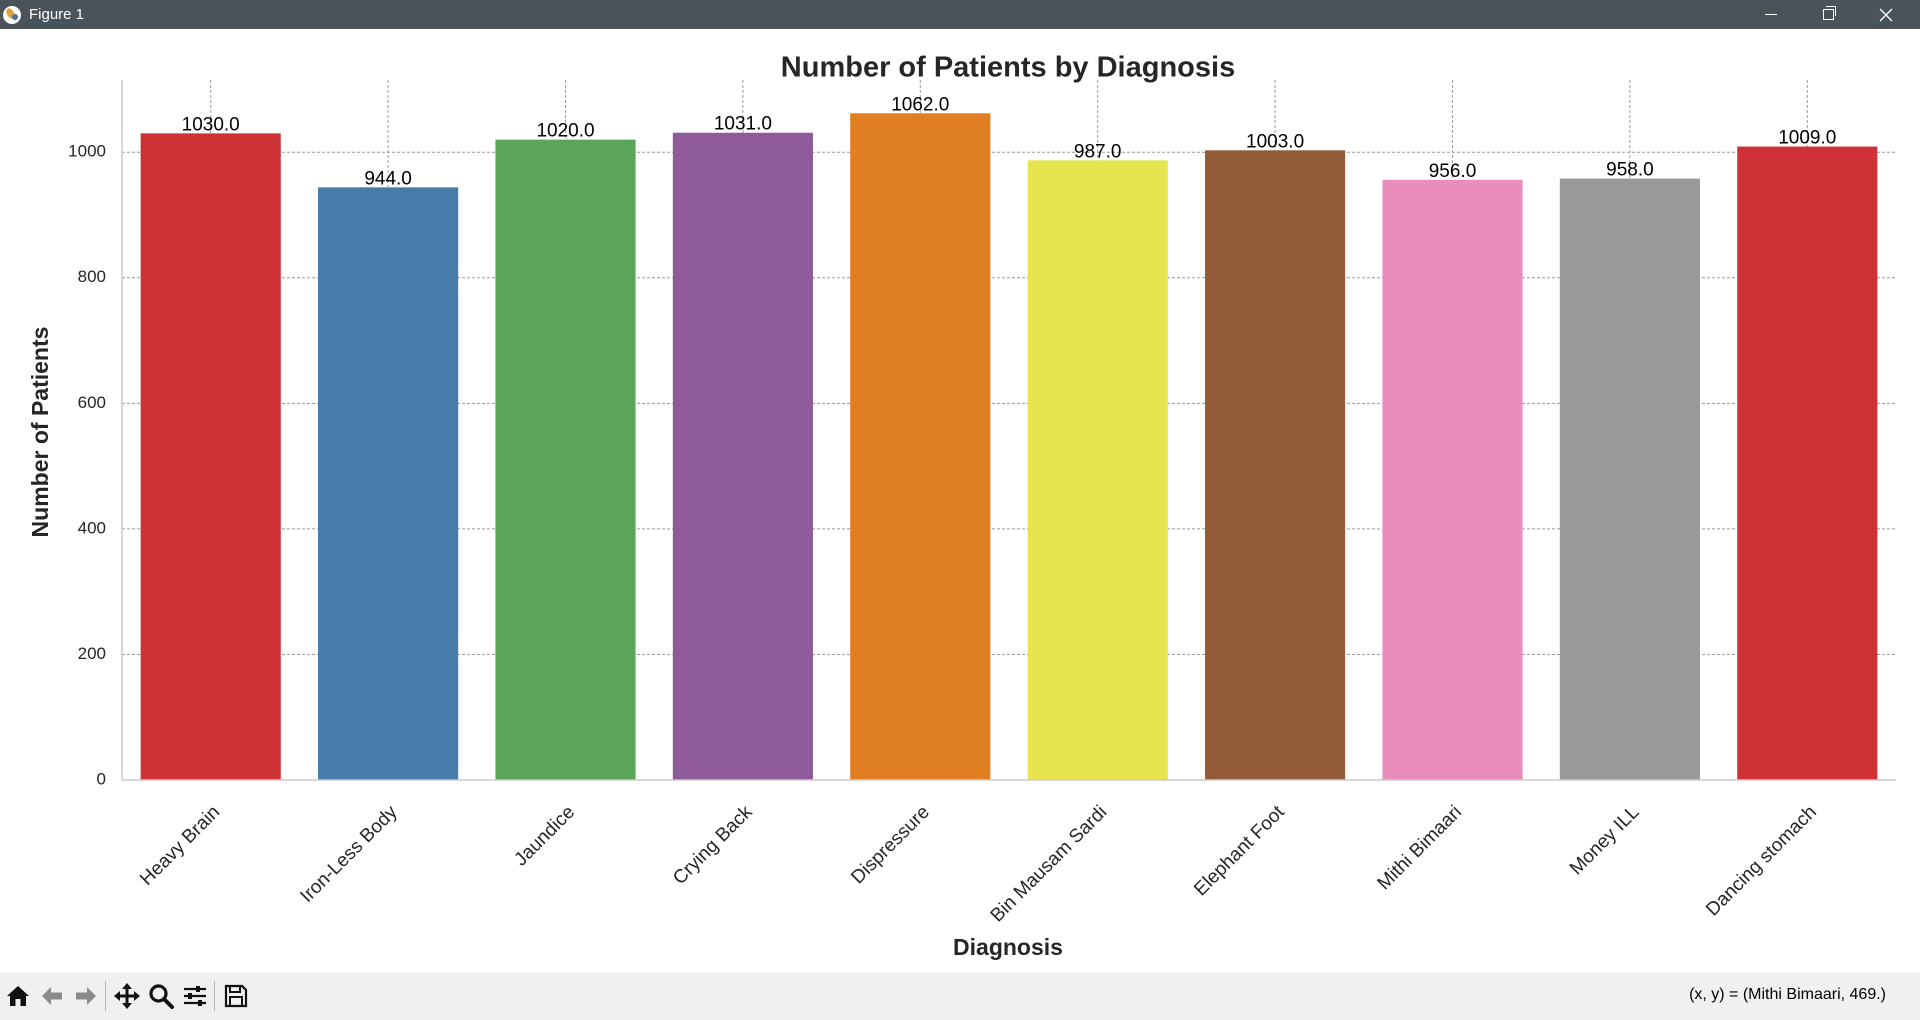 This screenshot has height=1020, width=1920. I want to click on restore-icon, so click(1829, 13).